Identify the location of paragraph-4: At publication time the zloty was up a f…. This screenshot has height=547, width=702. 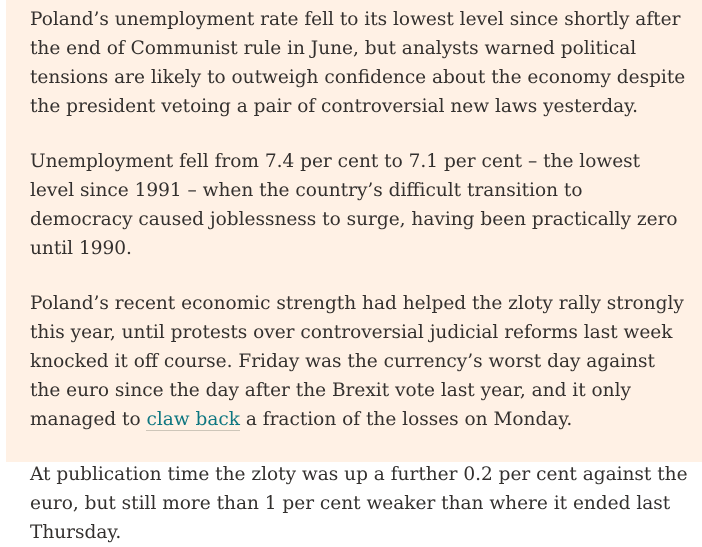
(360, 503).